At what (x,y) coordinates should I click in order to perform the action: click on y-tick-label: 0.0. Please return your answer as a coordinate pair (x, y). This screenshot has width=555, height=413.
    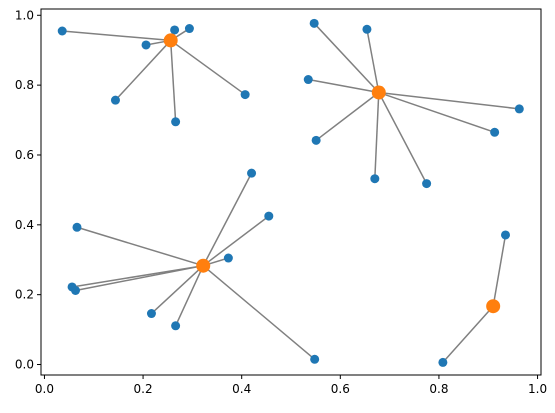
    Looking at the image, I should click on (24, 365).